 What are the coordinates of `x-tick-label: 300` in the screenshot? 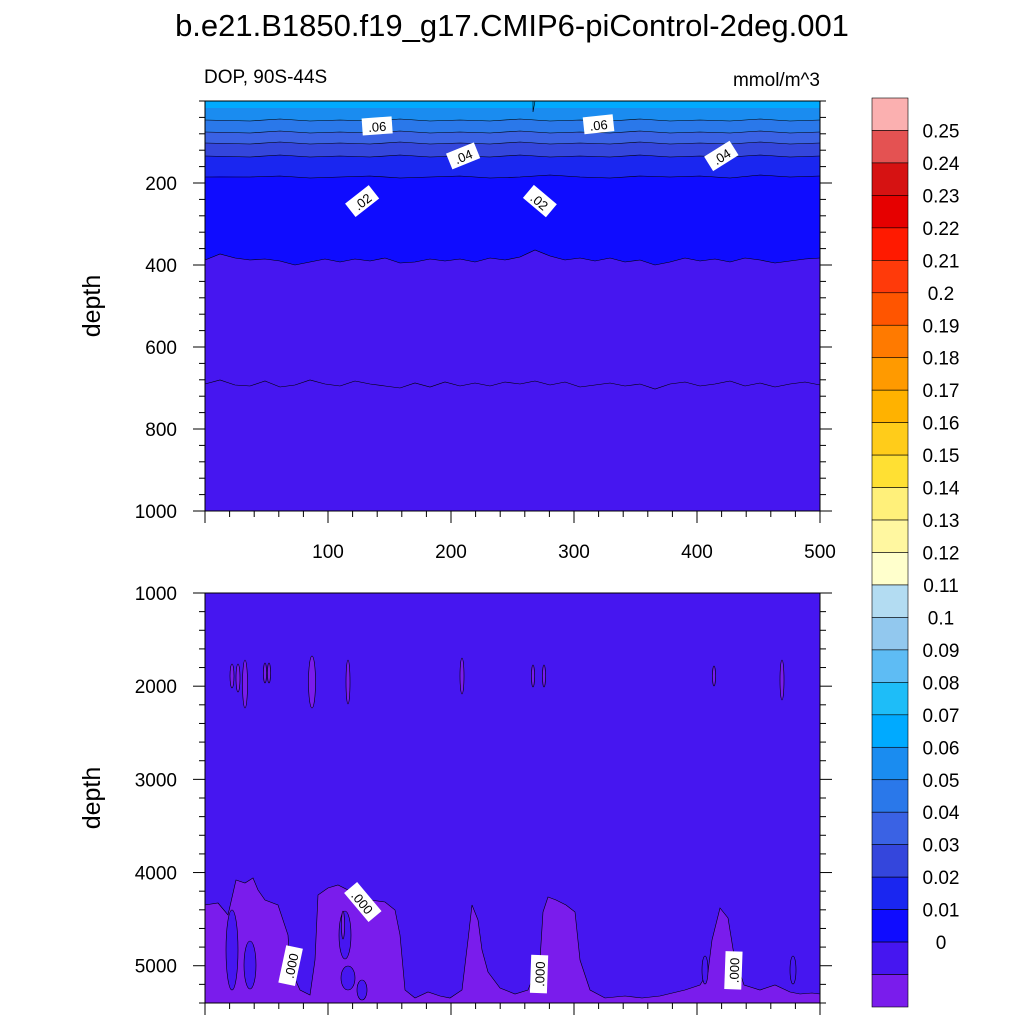 It's located at (574, 552).